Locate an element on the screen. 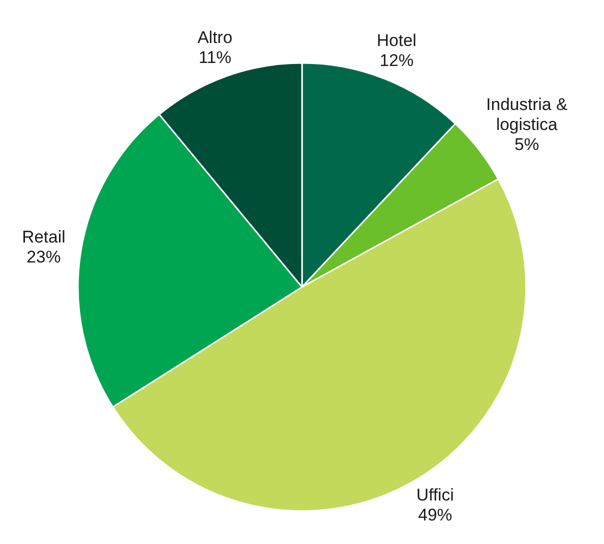 Image resolution: width=604 pixels, height=544 pixels. data-label: 11% is located at coordinates (215, 58).